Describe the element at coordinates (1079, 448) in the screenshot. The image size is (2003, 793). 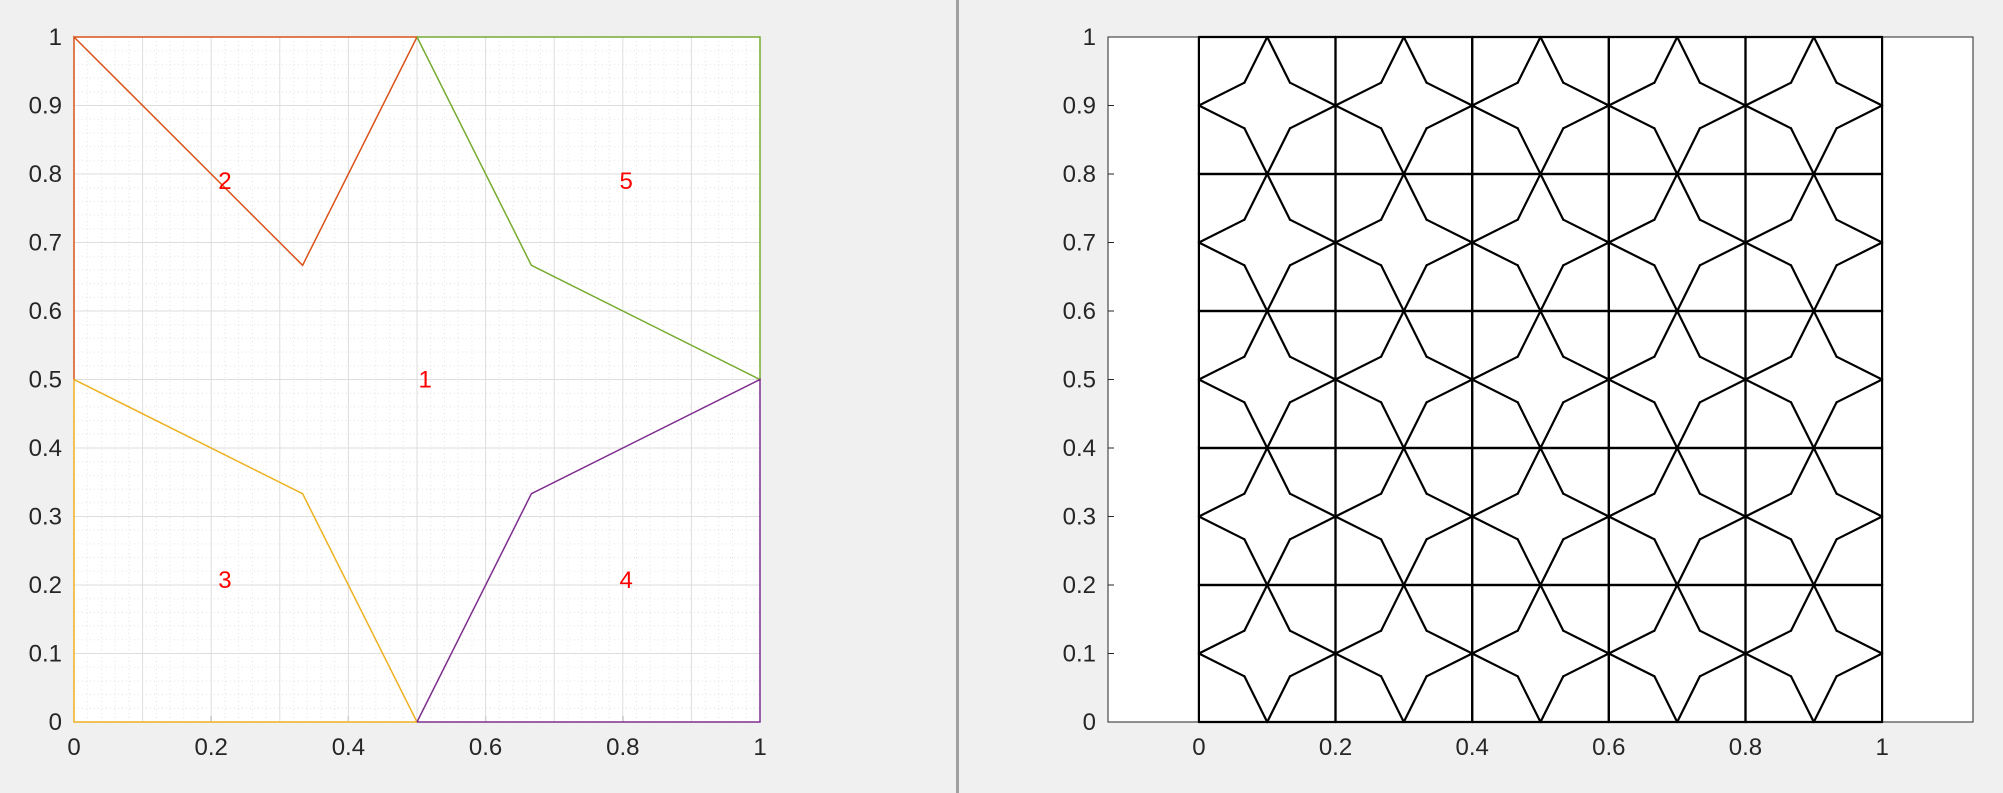
I see `right-ytick-label: 0.4` at that location.